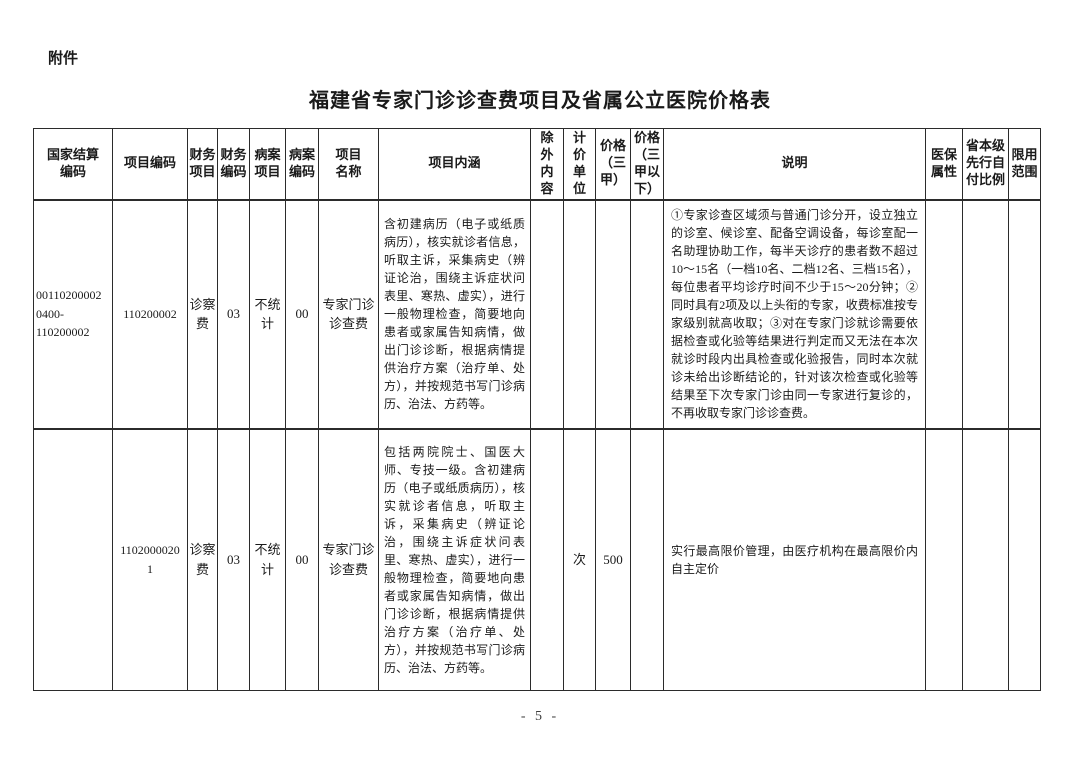 This screenshot has height=762, width=1080. I want to click on col-header-price-below-tier3a: 价格（三甲以下）, so click(647, 164).